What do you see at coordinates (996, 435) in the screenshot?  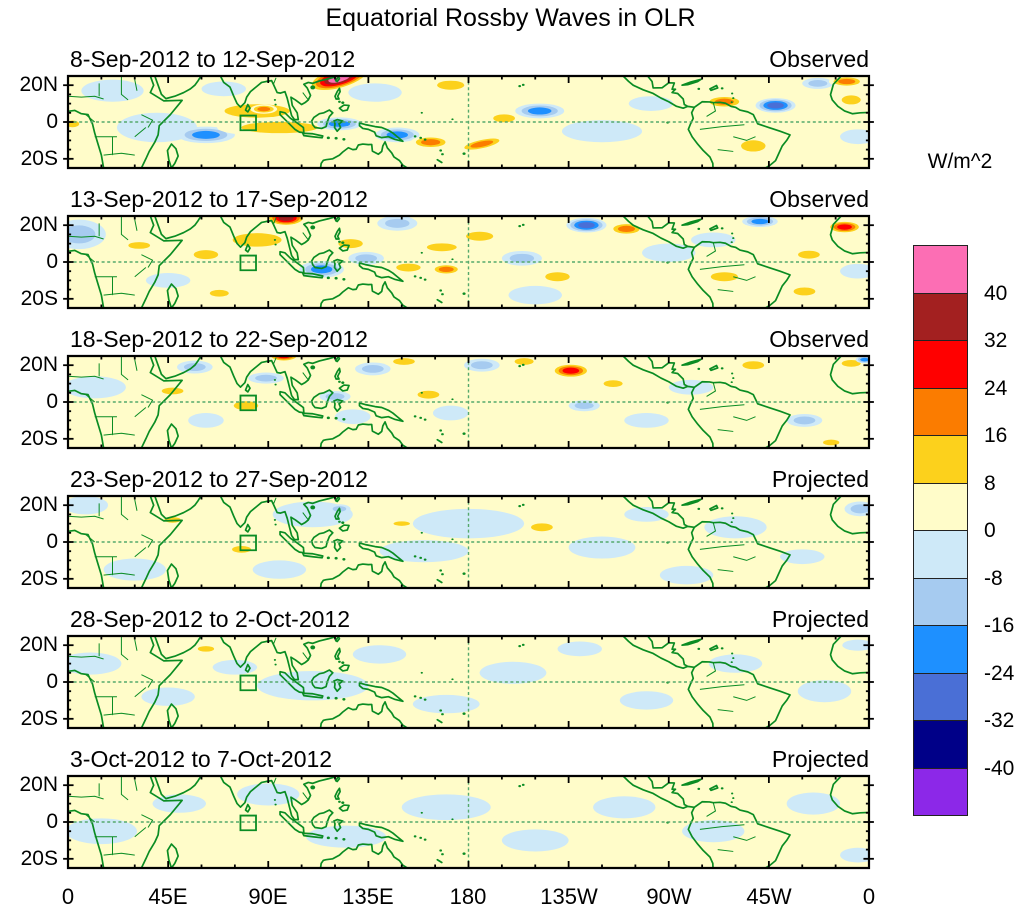 I see `colorbar-tick-label: 16` at bounding box center [996, 435].